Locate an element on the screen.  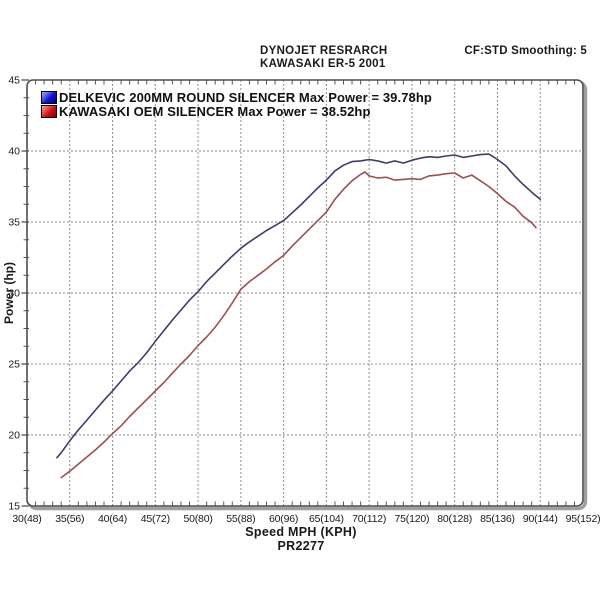
x-tick-label: 35(56) is located at coordinates (69, 519).